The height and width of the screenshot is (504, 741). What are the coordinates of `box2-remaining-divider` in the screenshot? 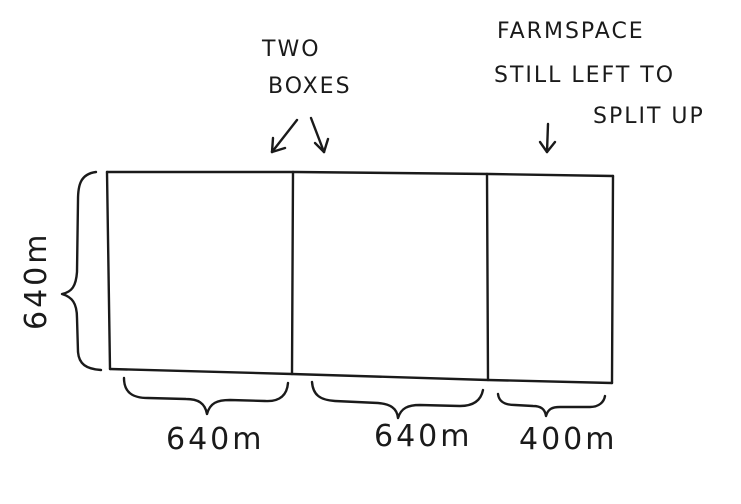 It's located at (487, 277).